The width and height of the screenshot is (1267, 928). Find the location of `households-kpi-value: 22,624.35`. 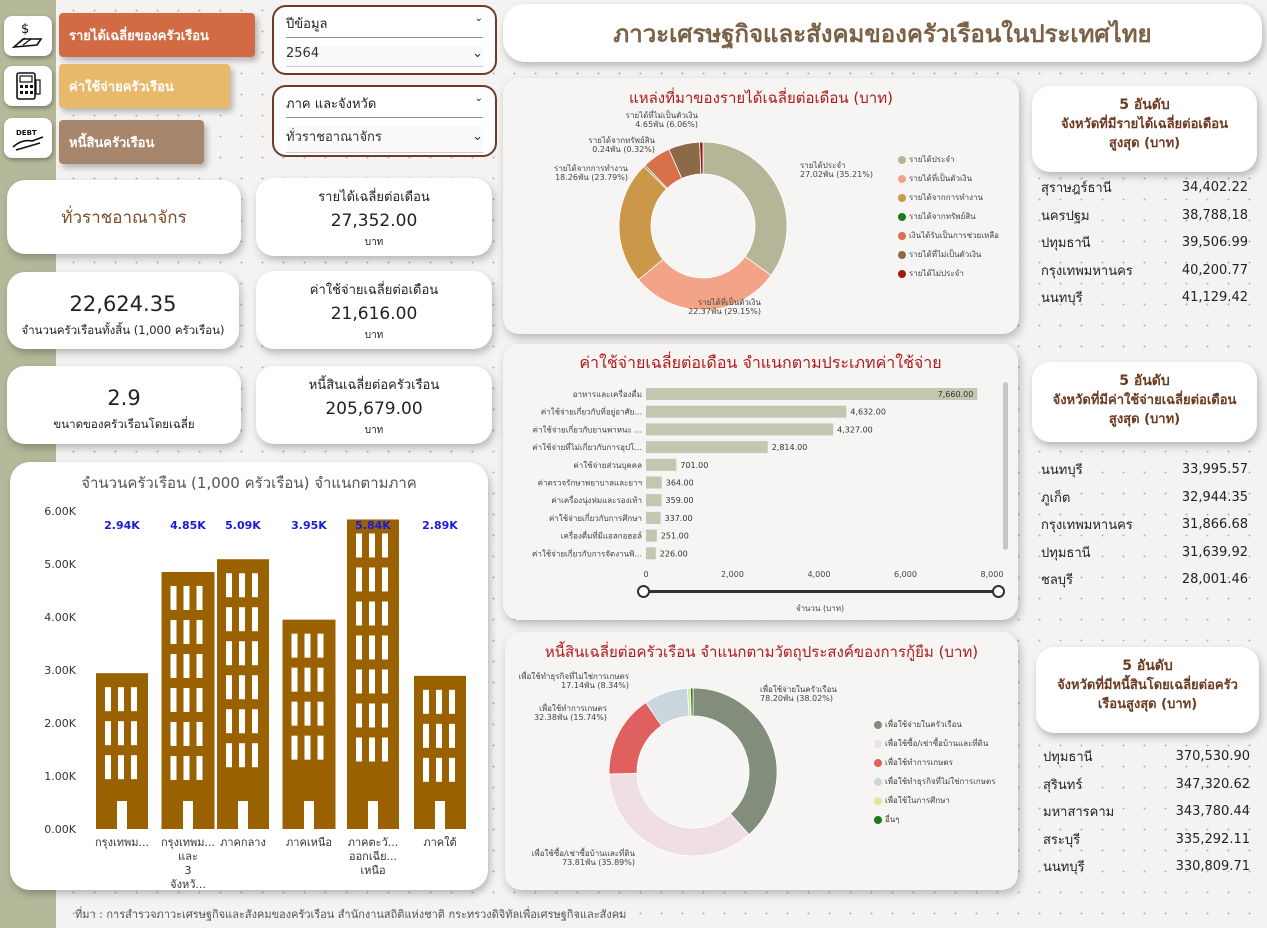

households-kpi-value: 22,624.35 is located at coordinates (123, 304).